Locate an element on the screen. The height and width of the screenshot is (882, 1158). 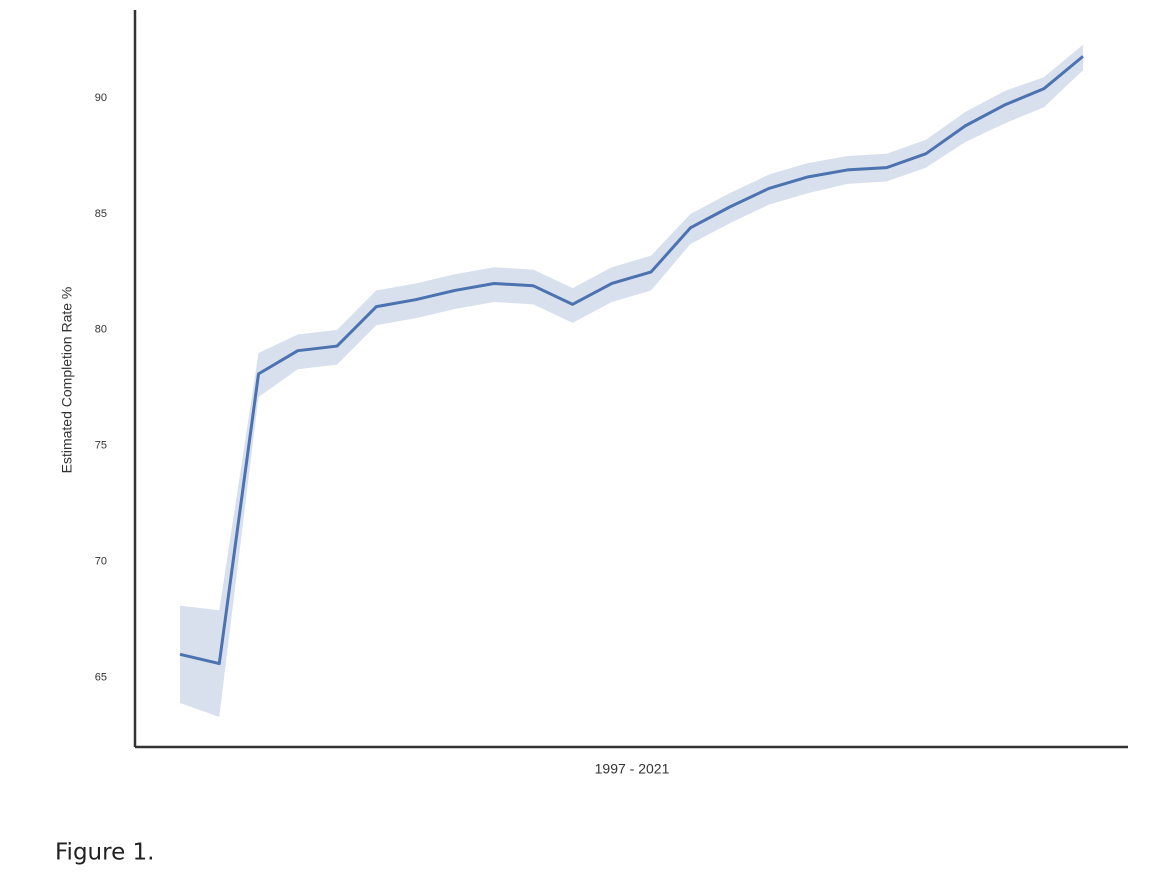
y-tick-label: 65 is located at coordinates (101, 677).